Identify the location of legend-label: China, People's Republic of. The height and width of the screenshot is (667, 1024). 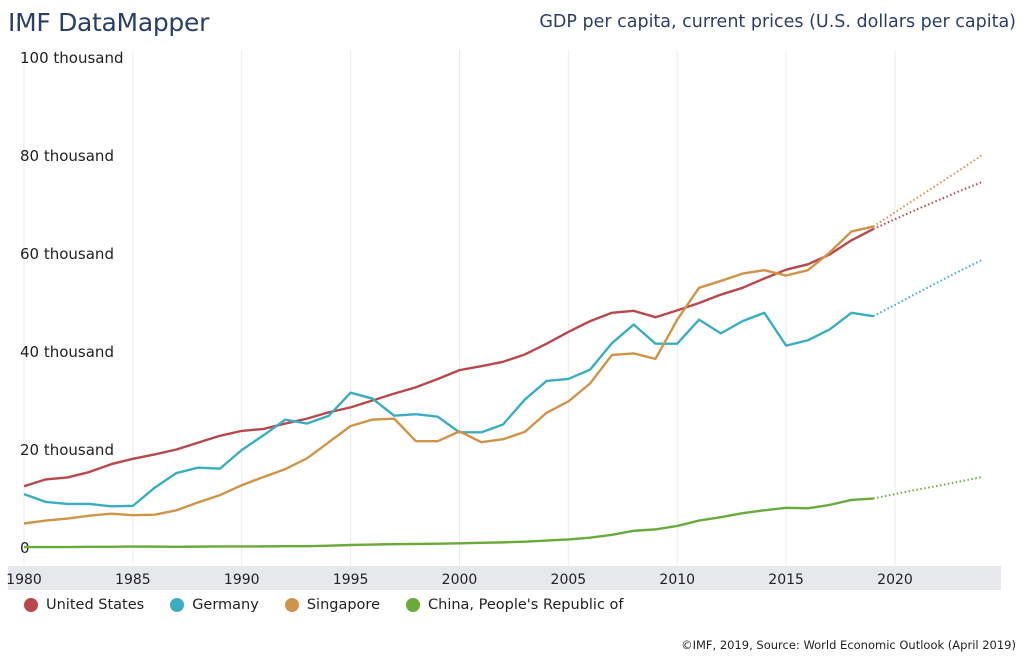
(526, 605).